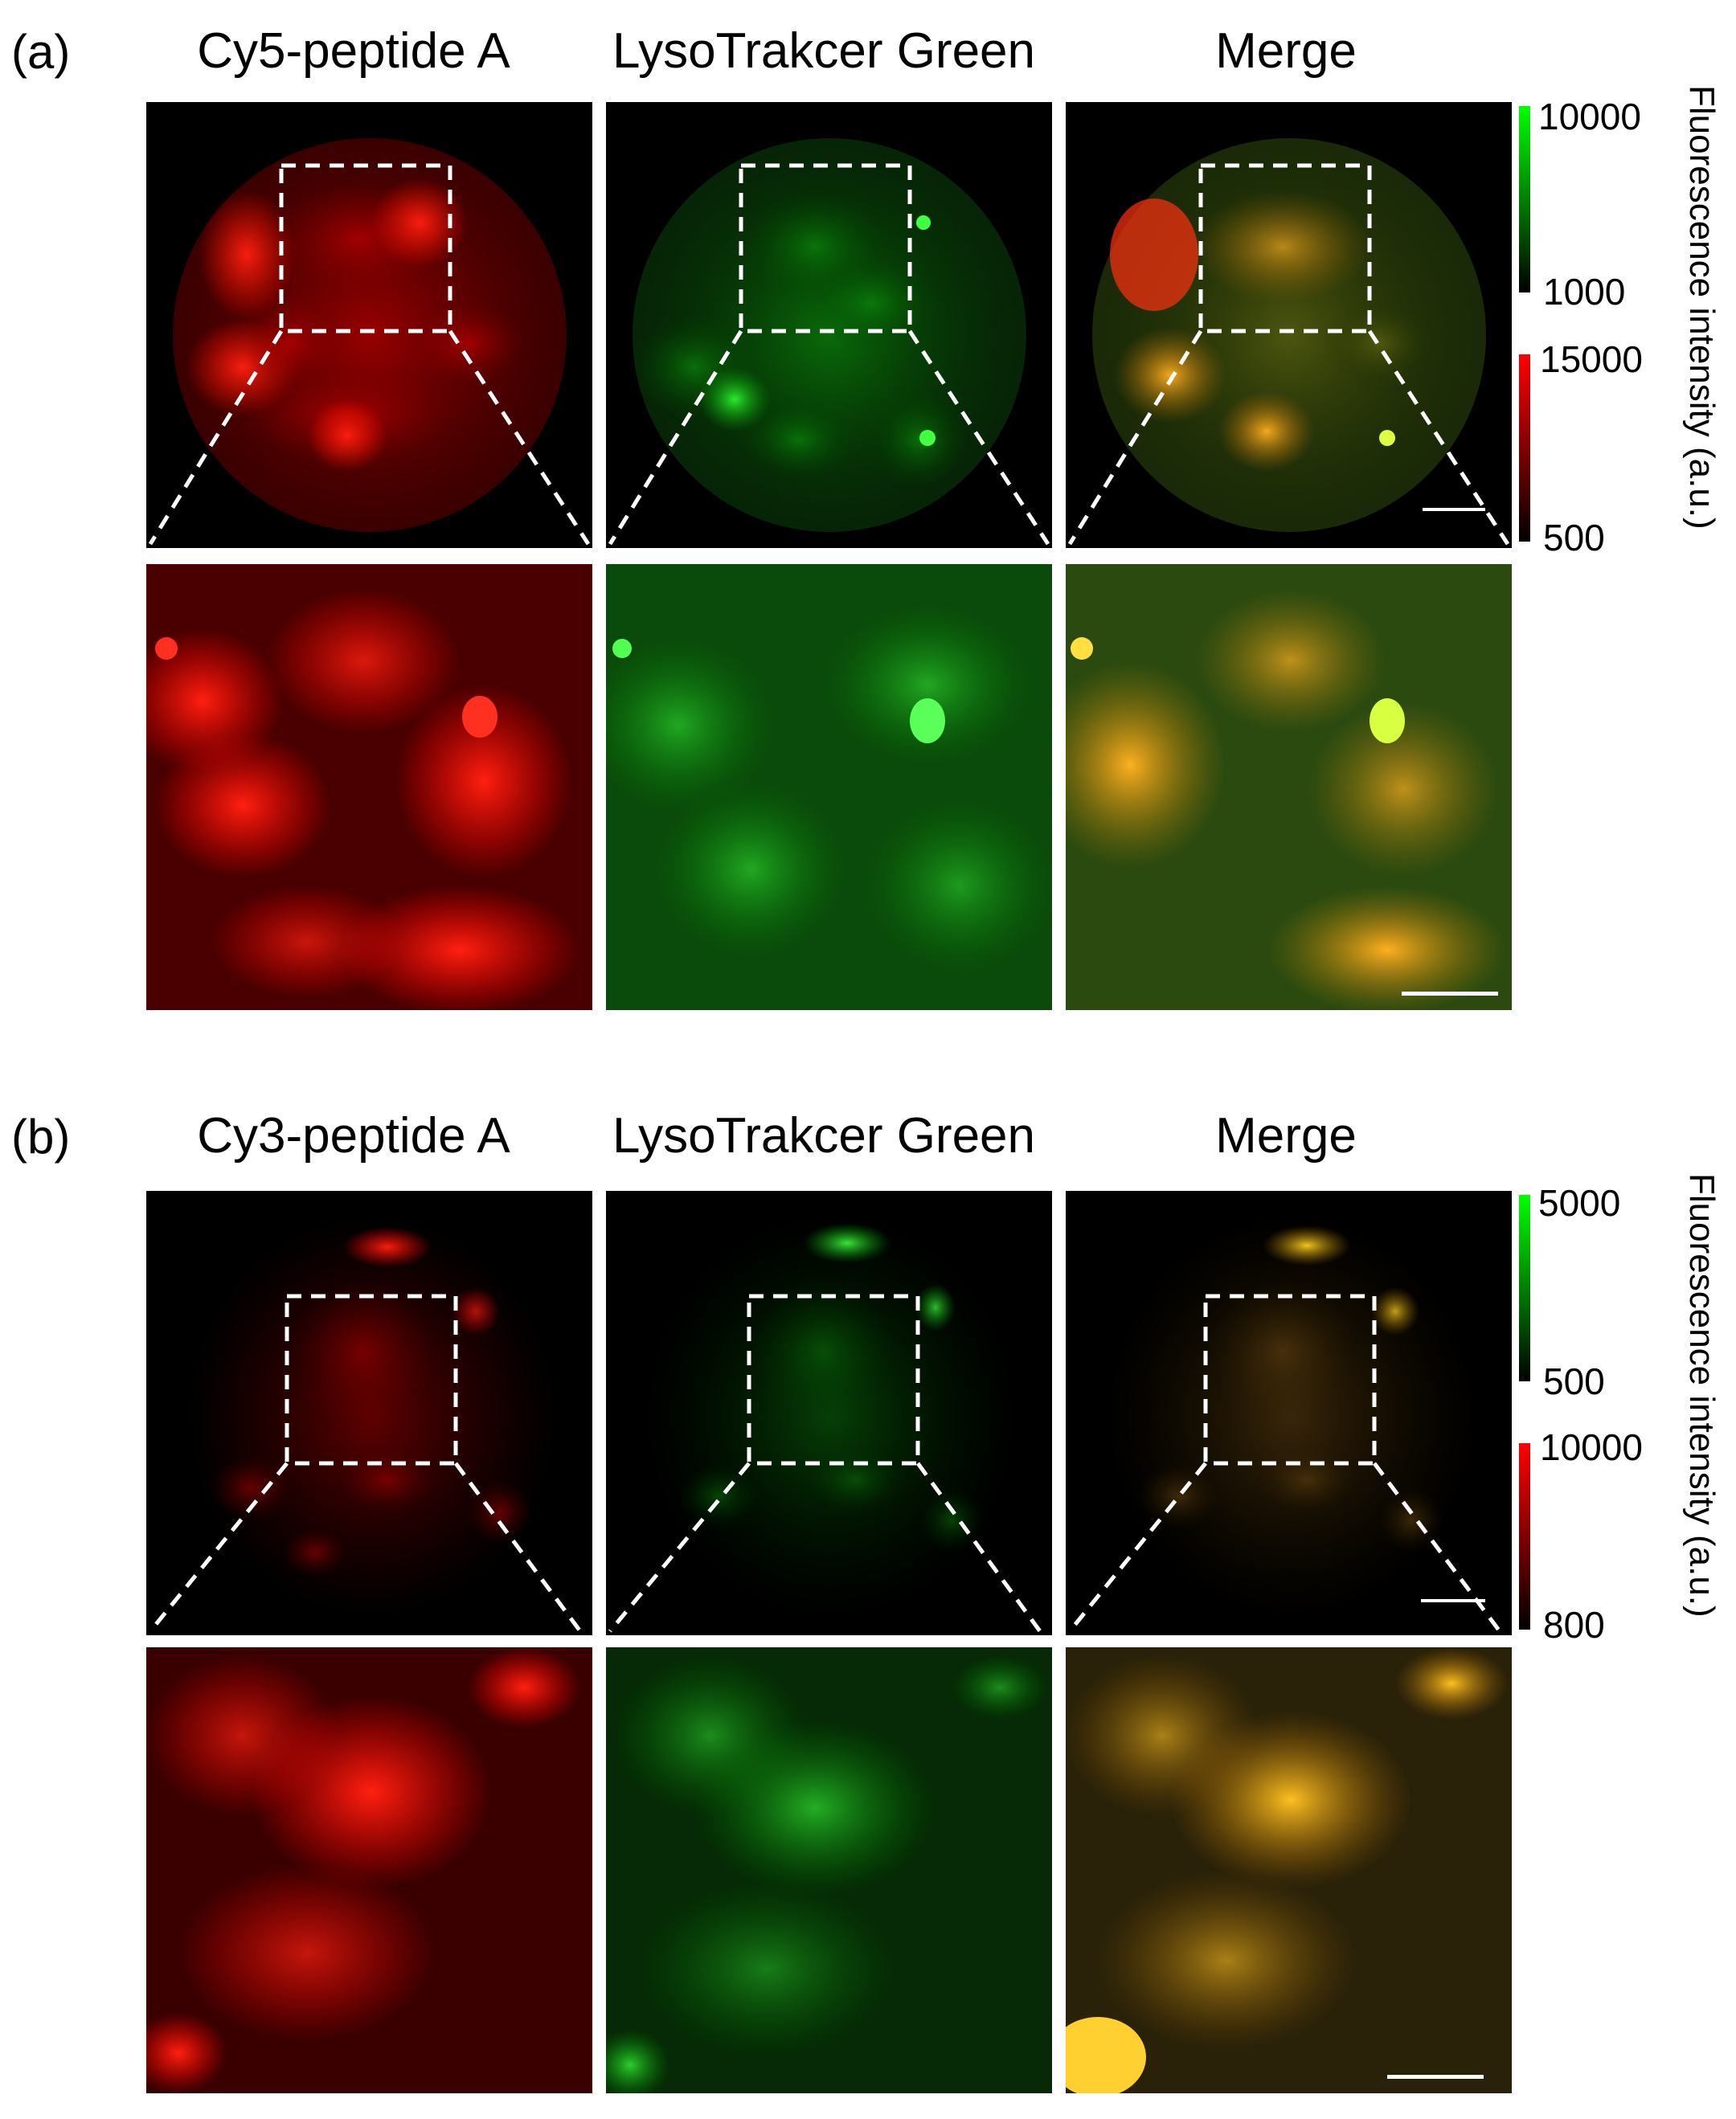 This screenshot has width=1736, height=2119. What do you see at coordinates (1454, 509) in the screenshot?
I see `scale-bar-a-overview` at bounding box center [1454, 509].